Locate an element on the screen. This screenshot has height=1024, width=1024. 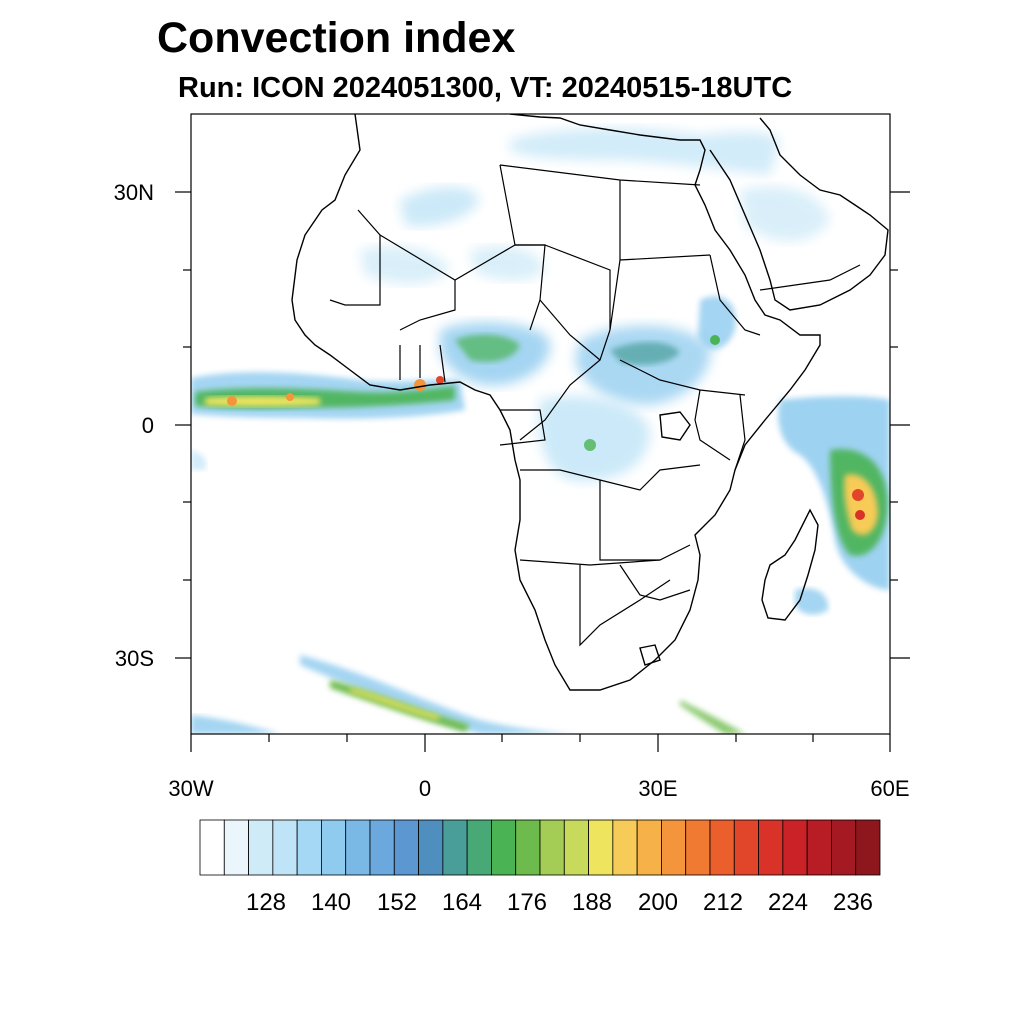
southern-band-yellow is located at coordinates (395, 704).